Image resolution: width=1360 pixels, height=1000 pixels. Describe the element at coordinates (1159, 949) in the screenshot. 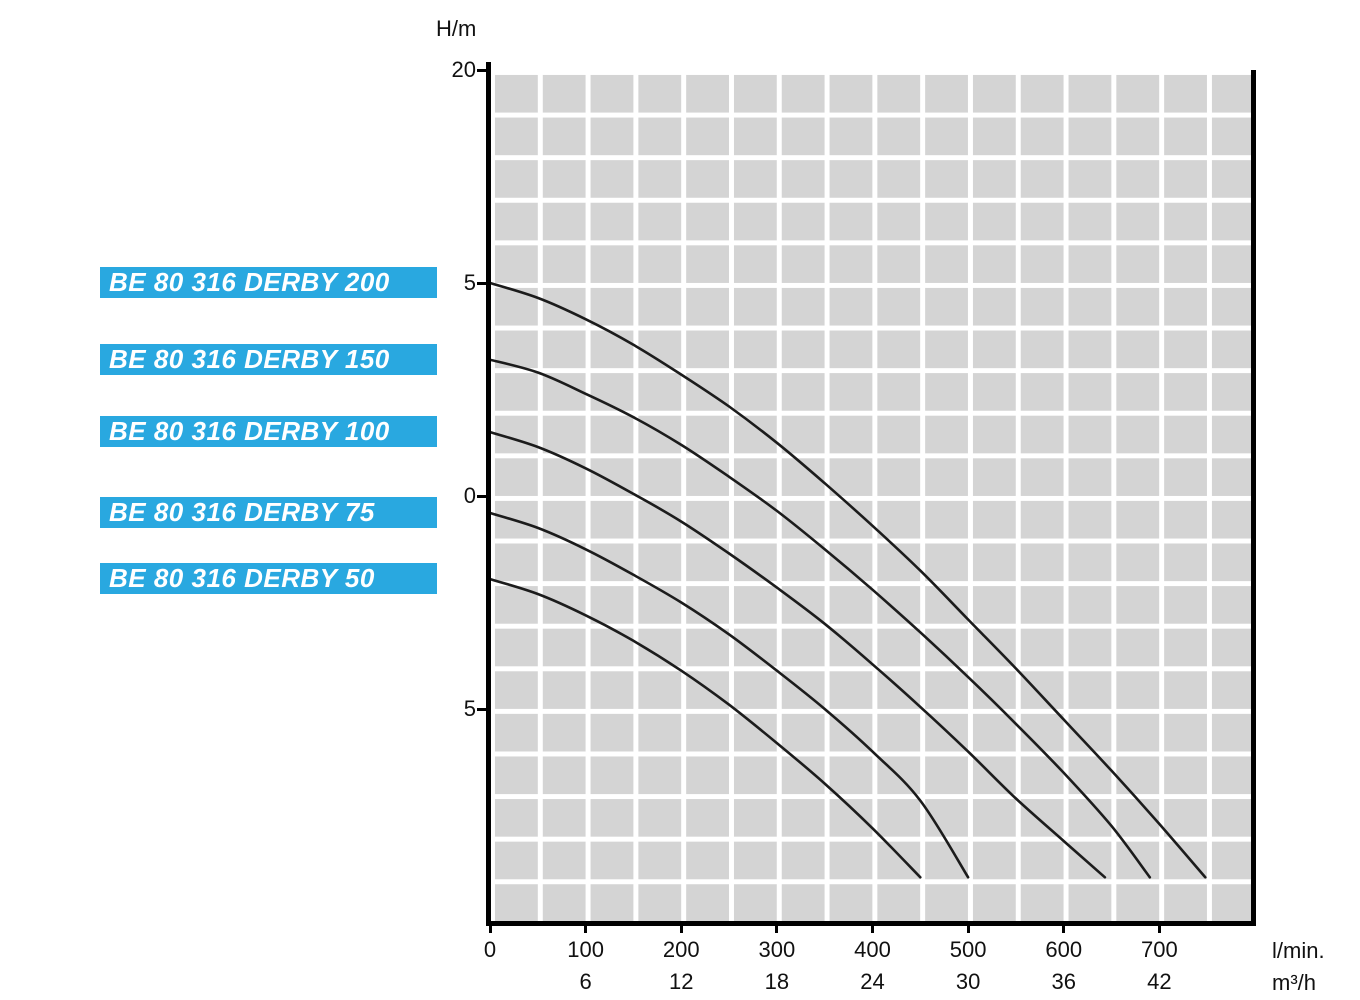

I see `x-tick-label-lmin: 700` at that location.